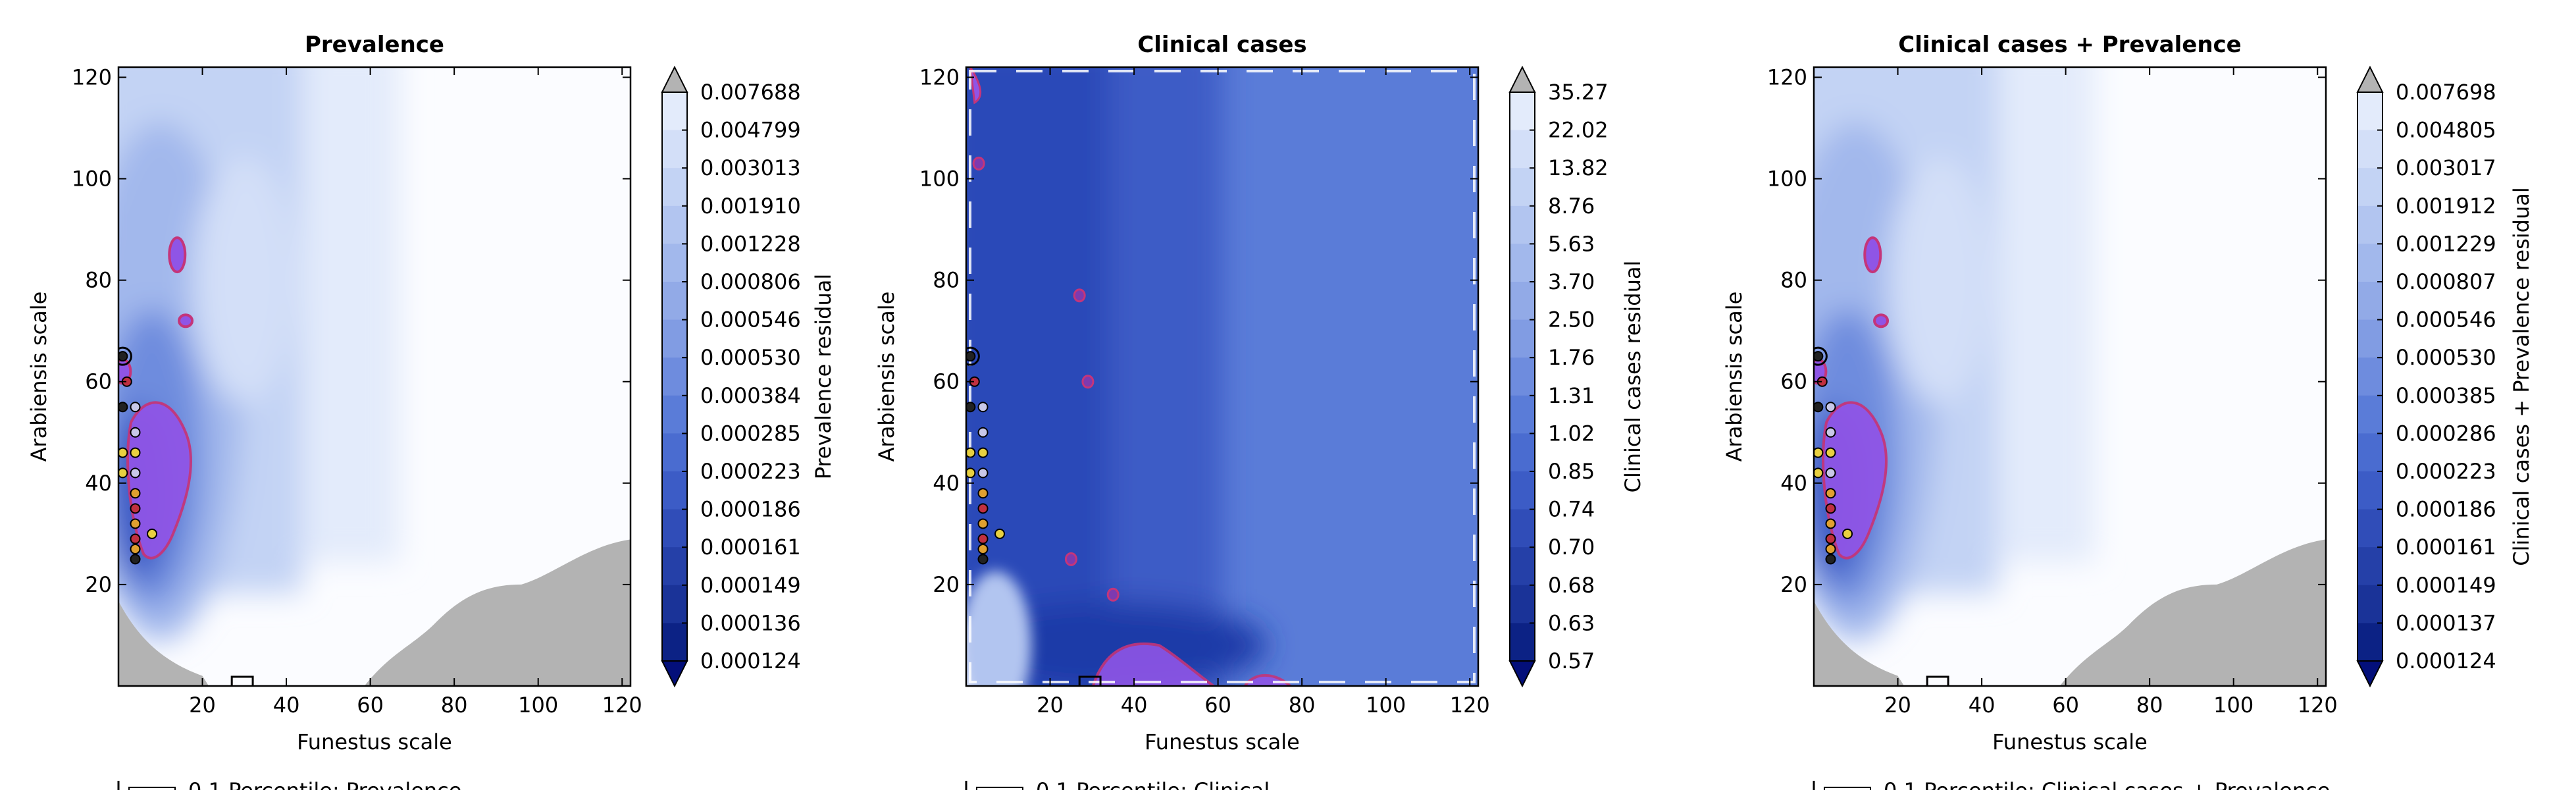  What do you see at coordinates (2070, 45) in the screenshot?
I see `chart-title: Clinical cases + Prevalence` at bounding box center [2070, 45].